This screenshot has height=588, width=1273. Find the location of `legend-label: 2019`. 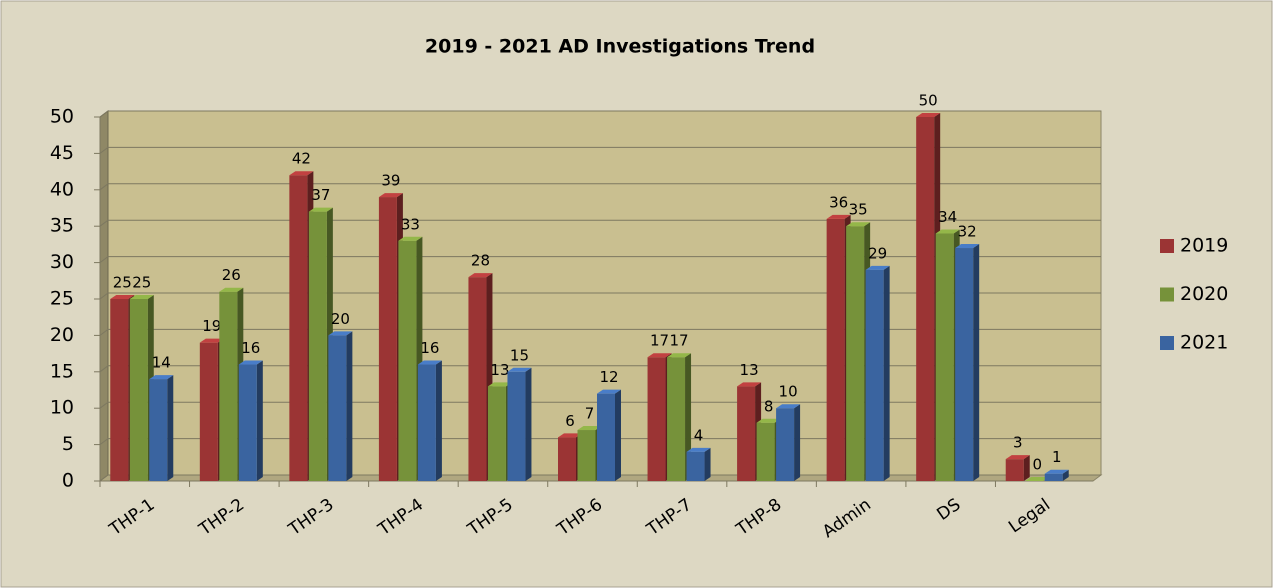

legend-label: 2019 is located at coordinates (1204, 246).